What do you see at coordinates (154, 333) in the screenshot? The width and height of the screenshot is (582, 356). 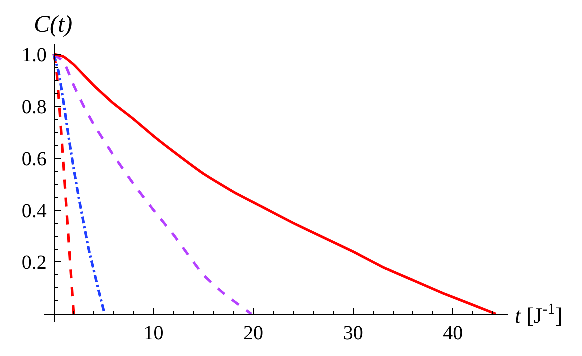 I see `x-tick-label: 10` at bounding box center [154, 333].